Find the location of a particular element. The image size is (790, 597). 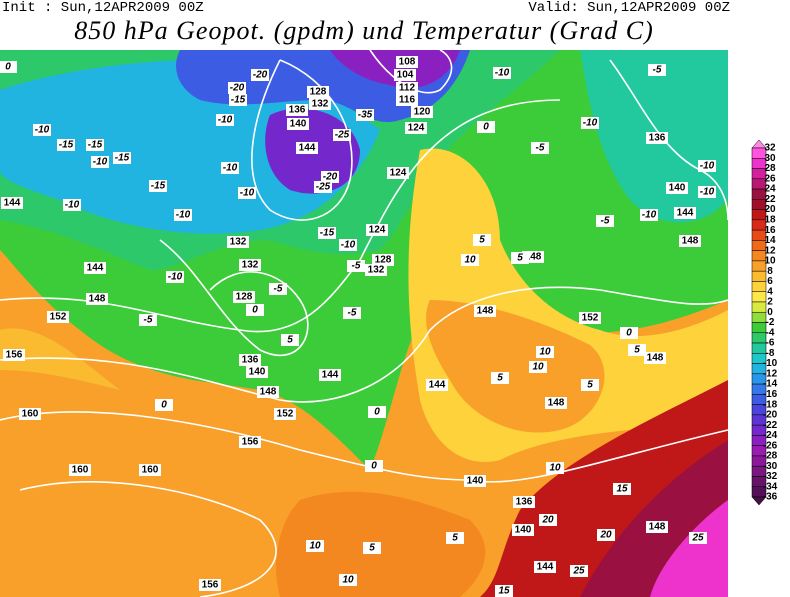

geopotential-label: 136 is located at coordinates (297, 110).